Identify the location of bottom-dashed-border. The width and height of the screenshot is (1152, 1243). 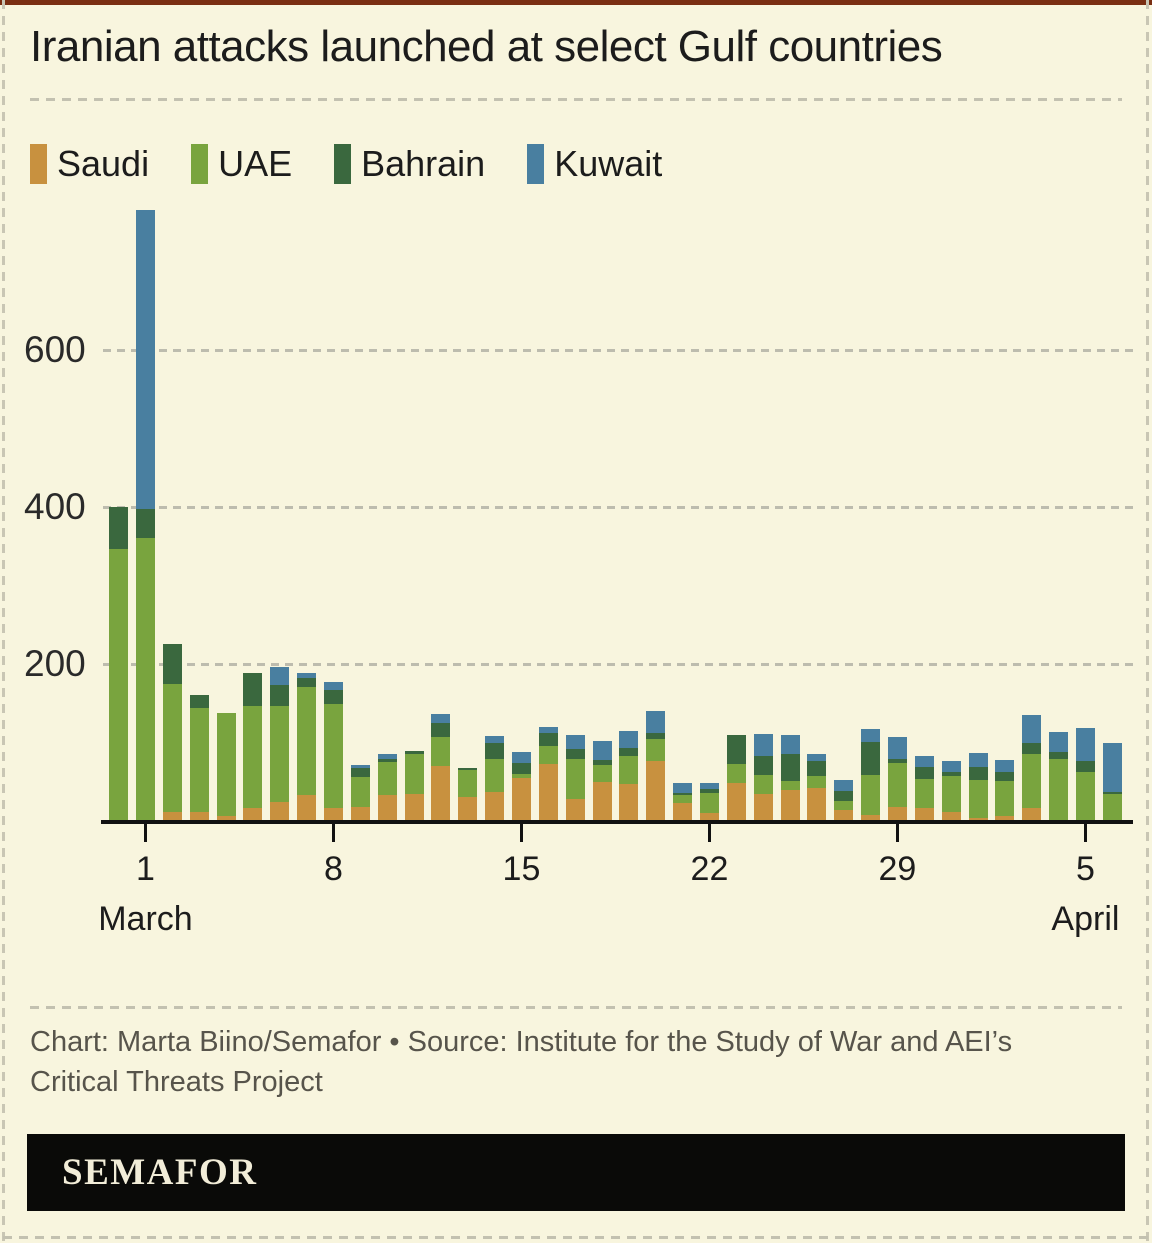
(576, 1237).